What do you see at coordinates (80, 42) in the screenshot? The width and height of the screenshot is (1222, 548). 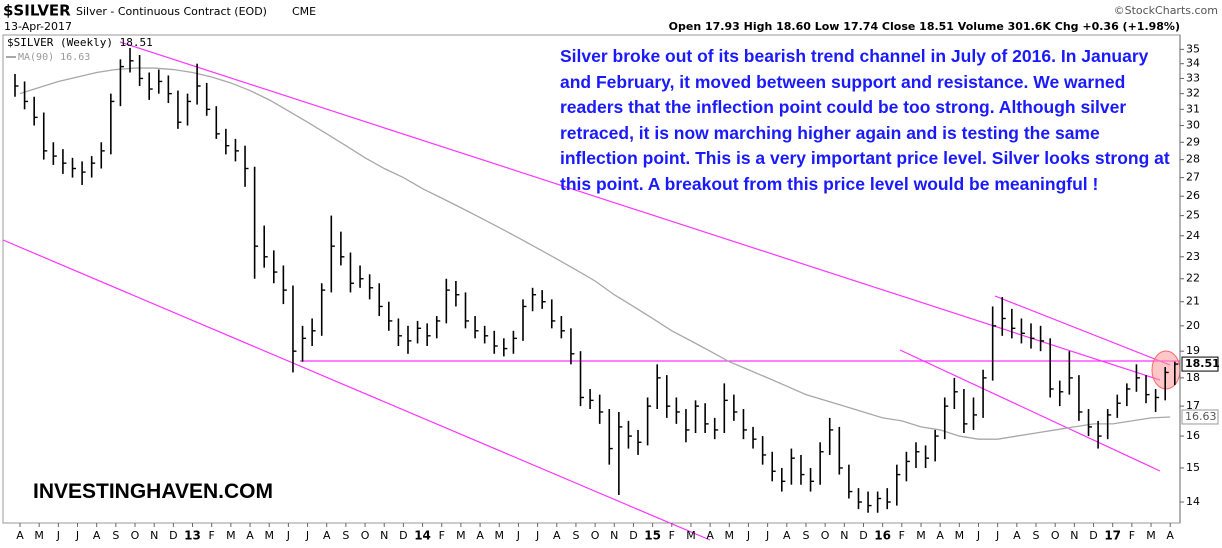 I see `legend-label: $SILVER (Weekly) 18.51` at bounding box center [80, 42].